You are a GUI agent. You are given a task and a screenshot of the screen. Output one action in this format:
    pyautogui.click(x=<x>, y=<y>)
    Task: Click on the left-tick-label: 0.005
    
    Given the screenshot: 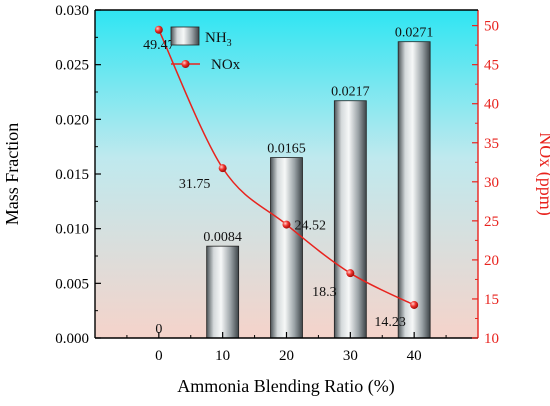 What is the action you would take?
    pyautogui.click(x=72, y=284)
    